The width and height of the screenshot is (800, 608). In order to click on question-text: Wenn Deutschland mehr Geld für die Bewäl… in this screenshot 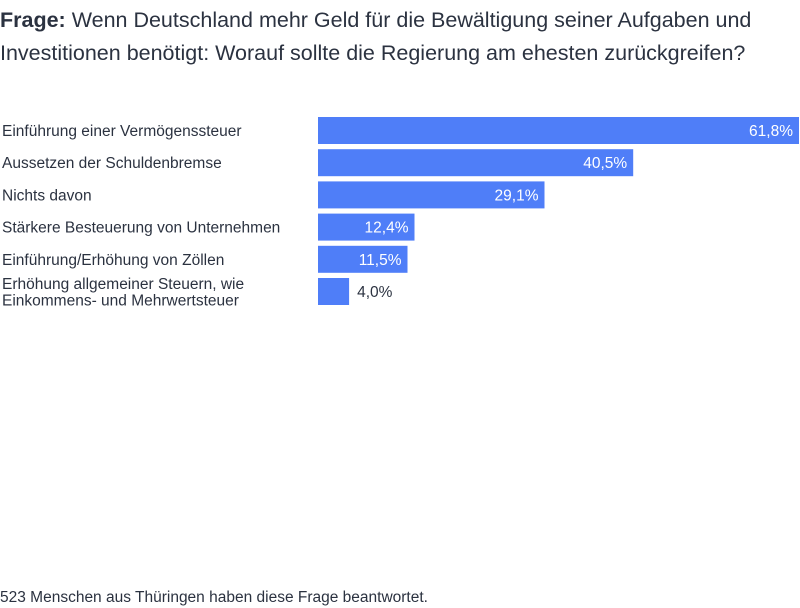, I will do `click(376, 36)`.